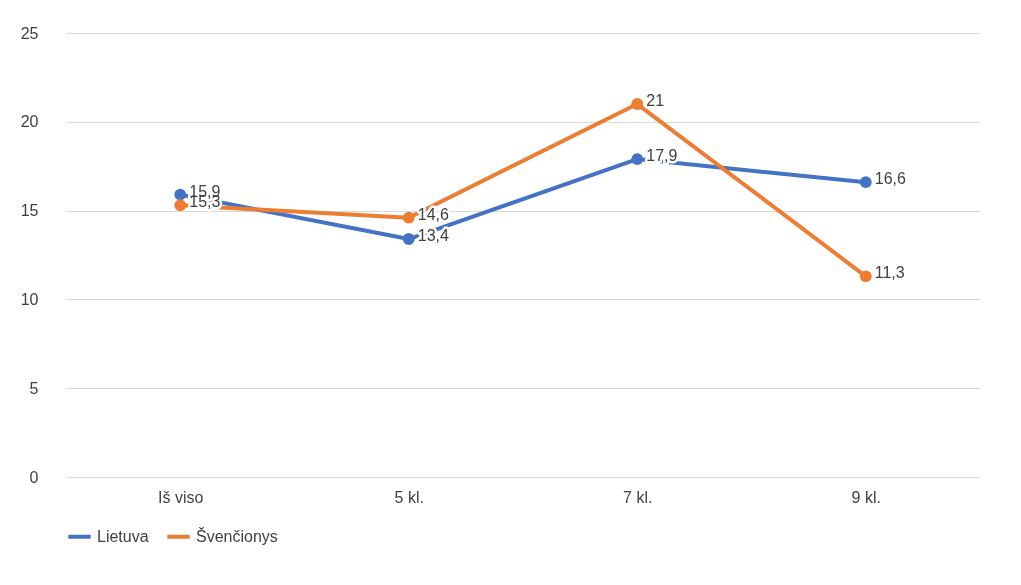 Image resolution: width=1021 pixels, height=585 pixels. Describe the element at coordinates (34, 477) in the screenshot. I see `y-tick-label: 0` at that location.